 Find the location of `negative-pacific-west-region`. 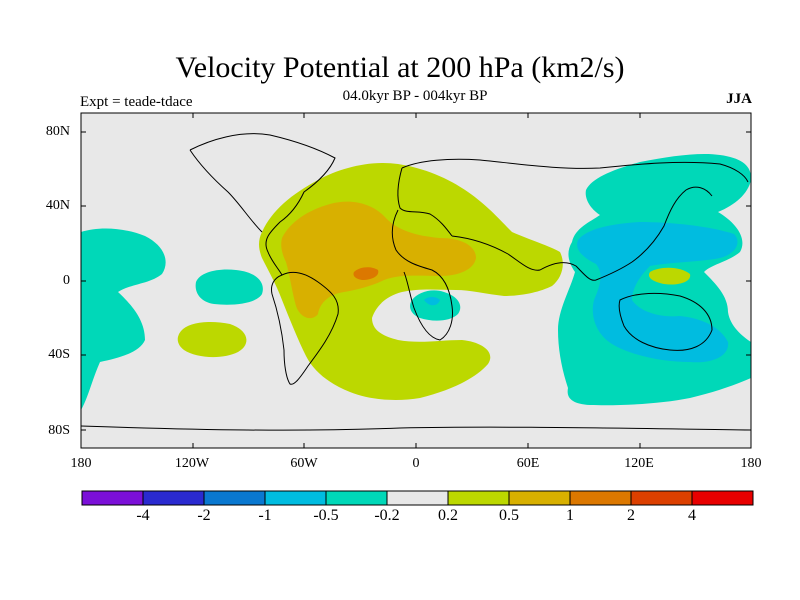

negative-pacific-west-region is located at coordinates (123, 319).